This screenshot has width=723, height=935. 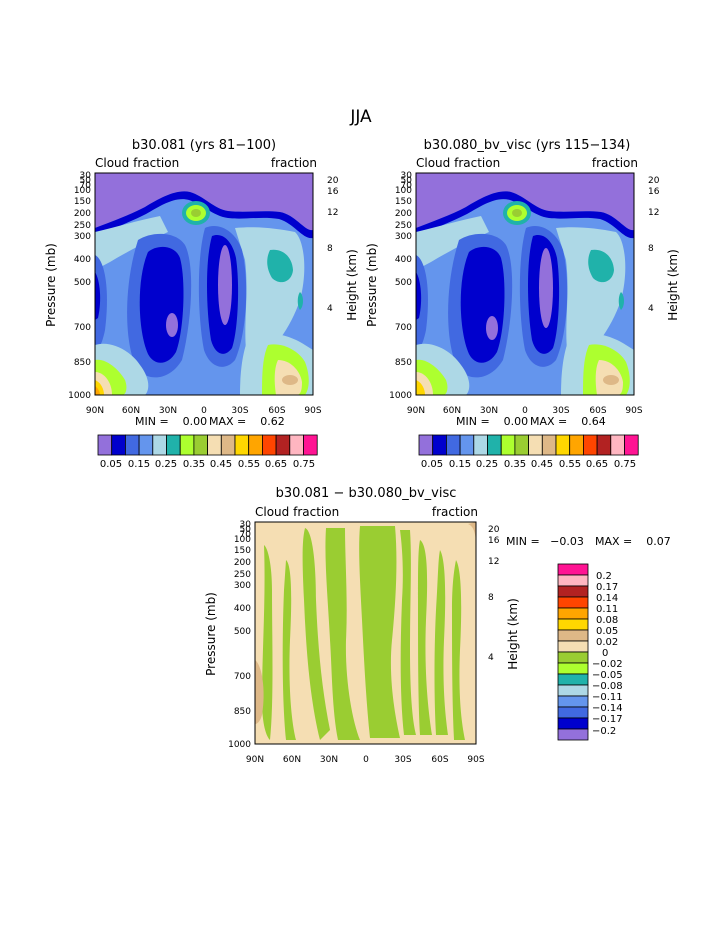 What do you see at coordinates (525, 284) in the screenshot?
I see `panel-b-frame` at bounding box center [525, 284].